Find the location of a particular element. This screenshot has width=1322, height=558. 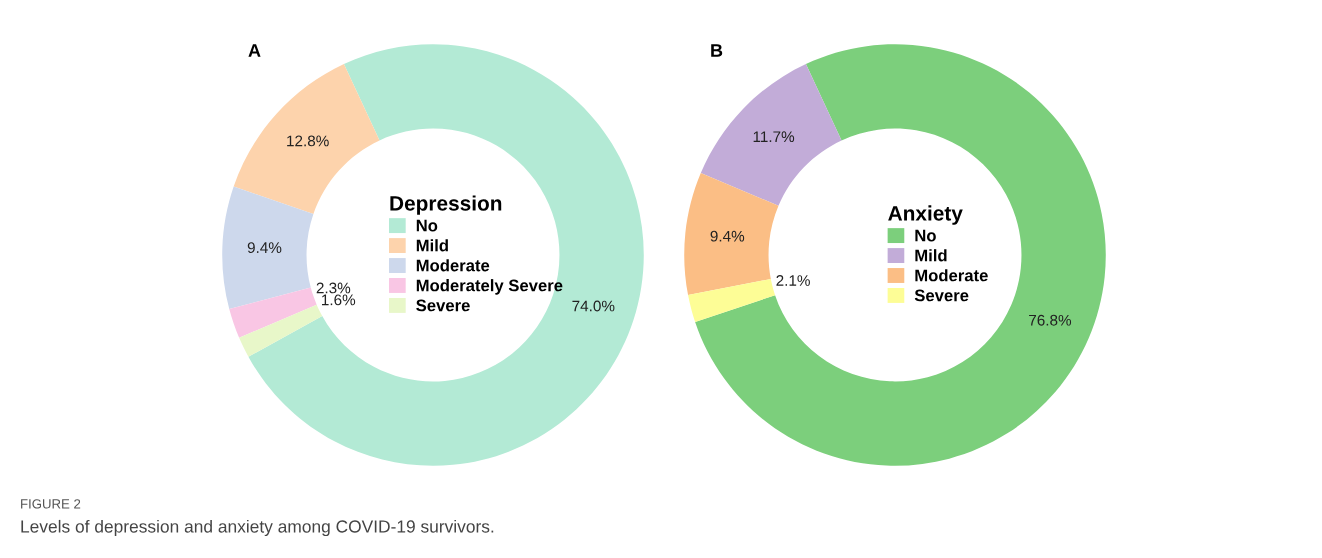

data-label: 2.3% is located at coordinates (333, 288).